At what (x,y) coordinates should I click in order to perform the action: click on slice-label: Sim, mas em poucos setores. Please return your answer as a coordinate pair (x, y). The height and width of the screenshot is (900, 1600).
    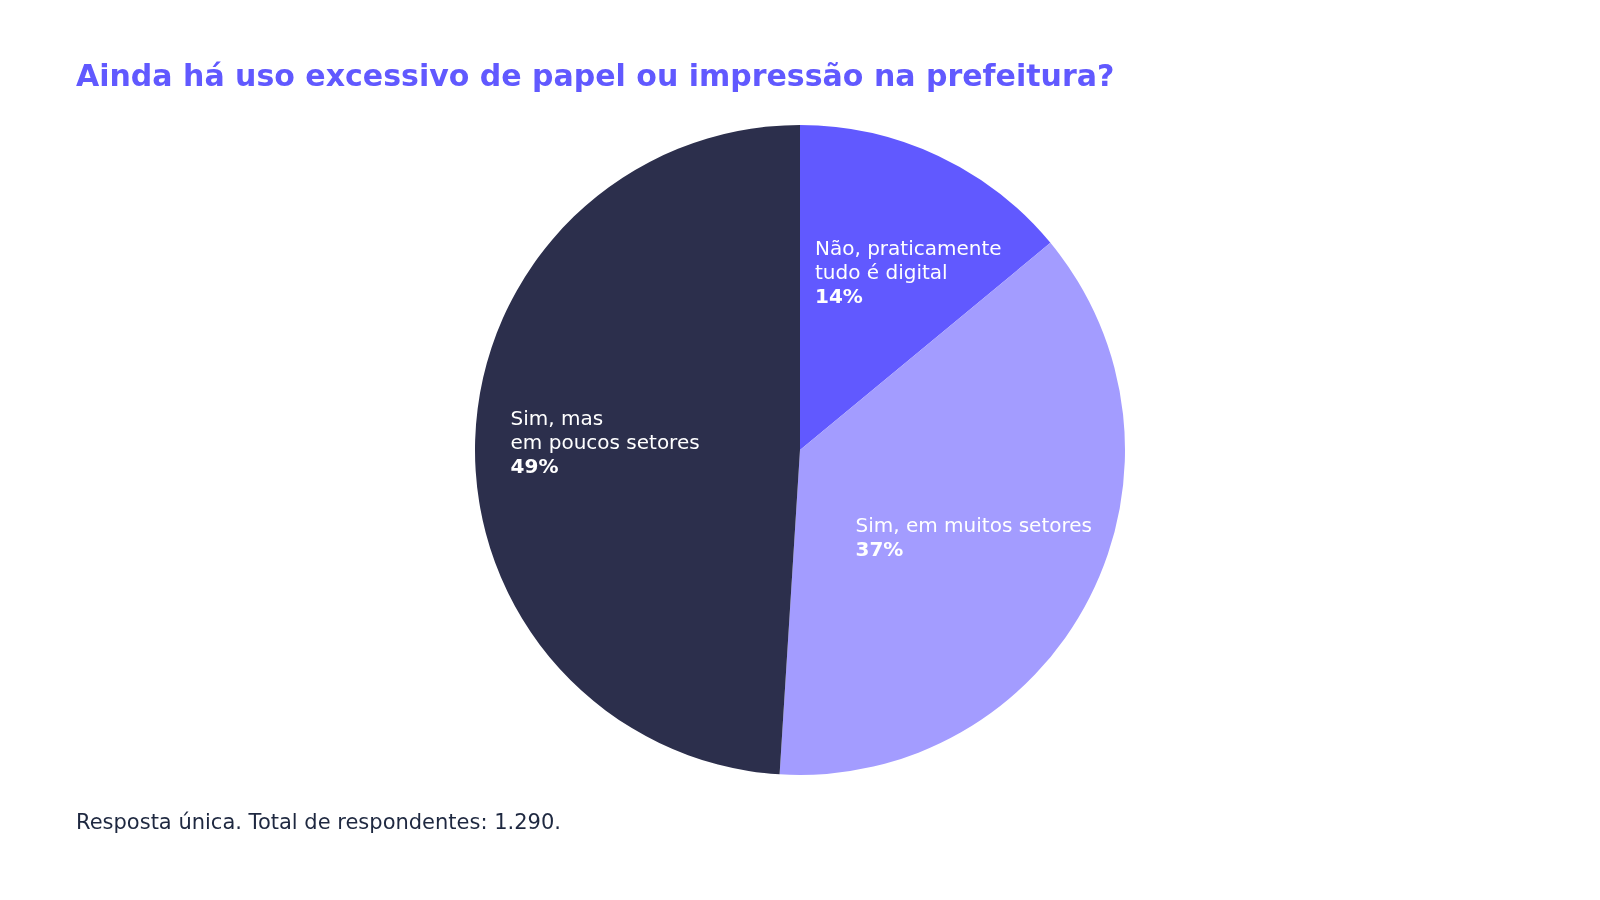
    Looking at the image, I should click on (605, 430).